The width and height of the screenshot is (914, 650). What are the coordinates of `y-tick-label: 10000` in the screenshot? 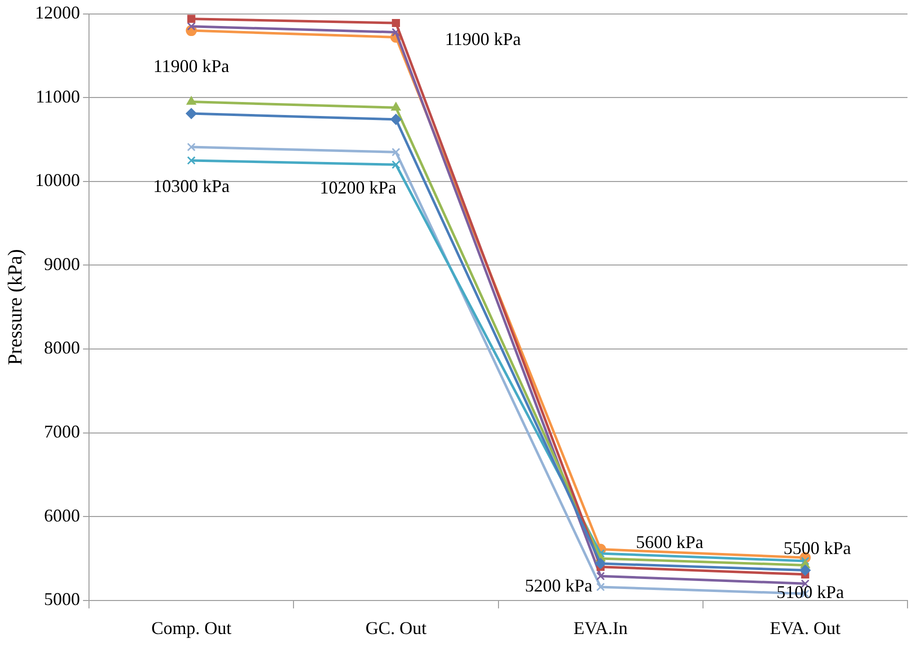 It's located at (57, 180).